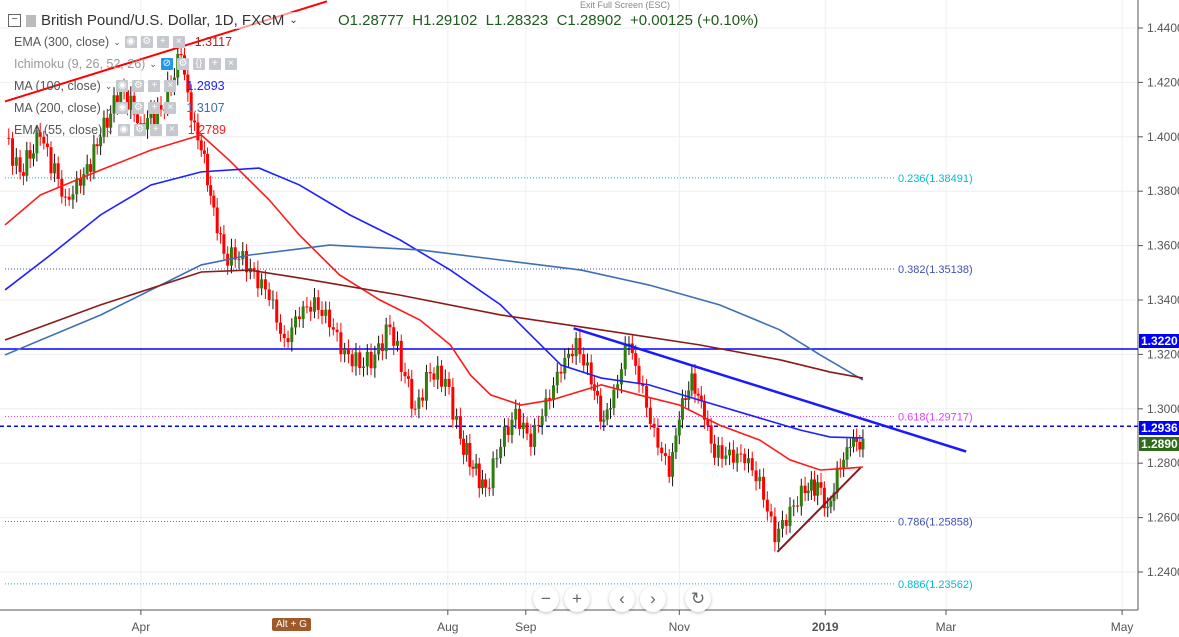  Describe the element at coordinates (205, 108) in the screenshot. I see `indicator-value: 1.3107` at that location.